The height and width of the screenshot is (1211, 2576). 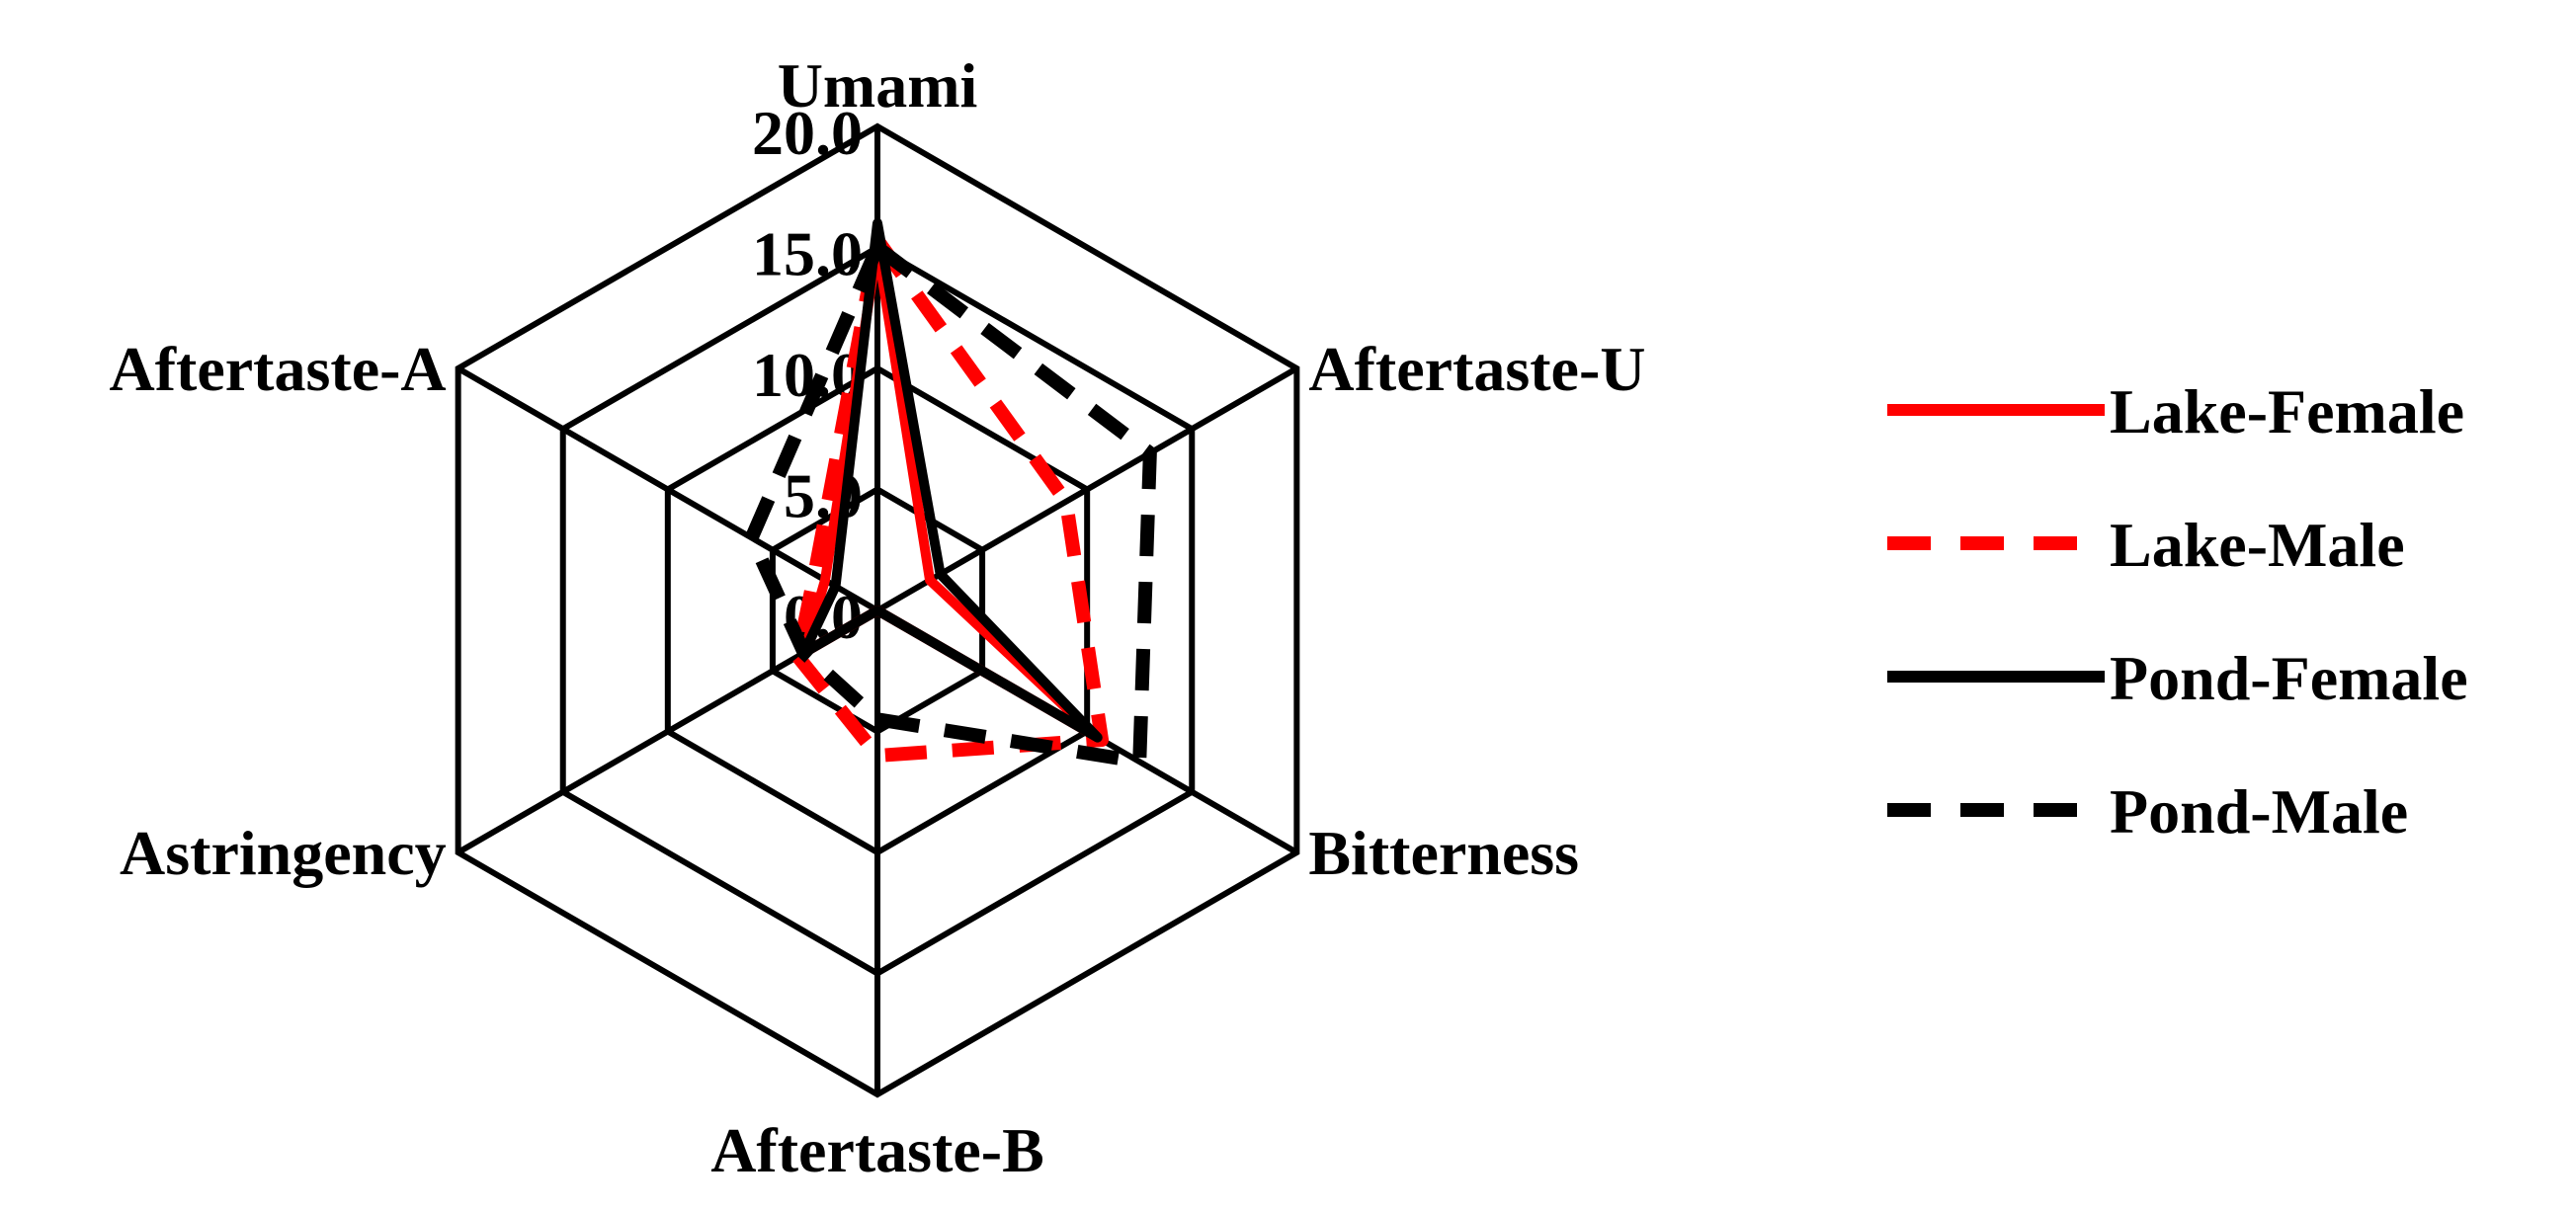 What do you see at coordinates (283, 853) in the screenshot?
I see `axis-label: Astringency` at bounding box center [283, 853].